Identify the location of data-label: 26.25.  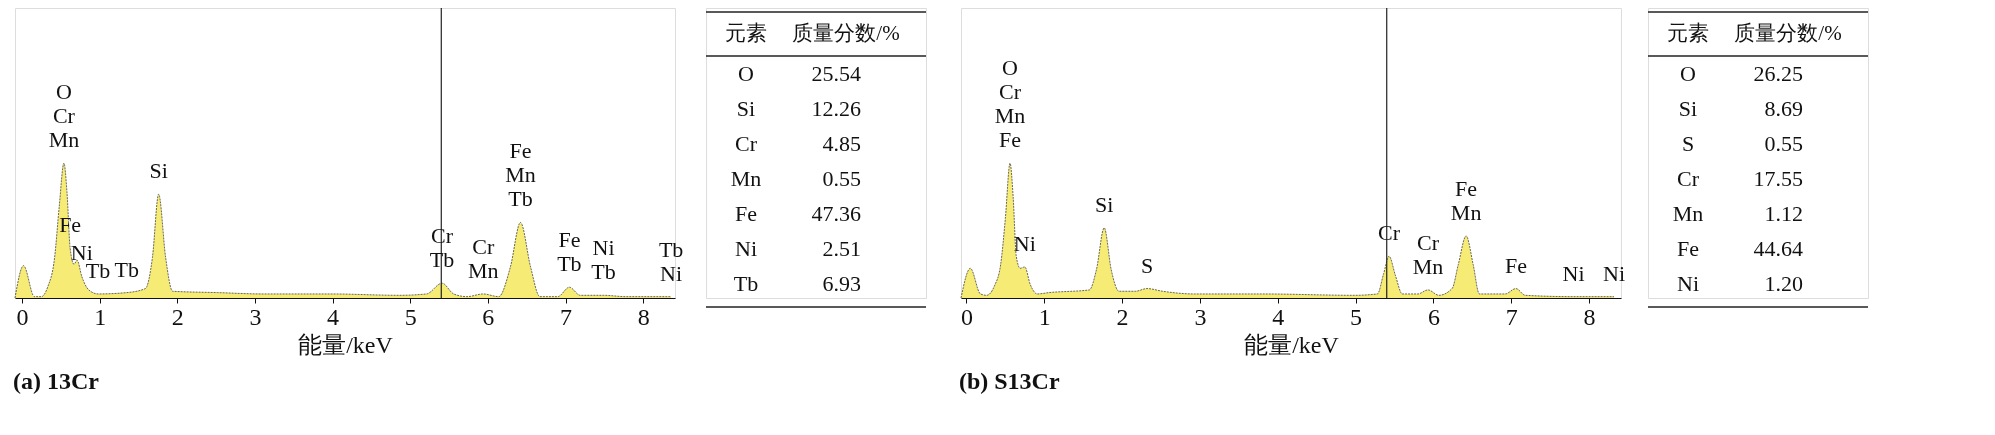
(1778, 73).